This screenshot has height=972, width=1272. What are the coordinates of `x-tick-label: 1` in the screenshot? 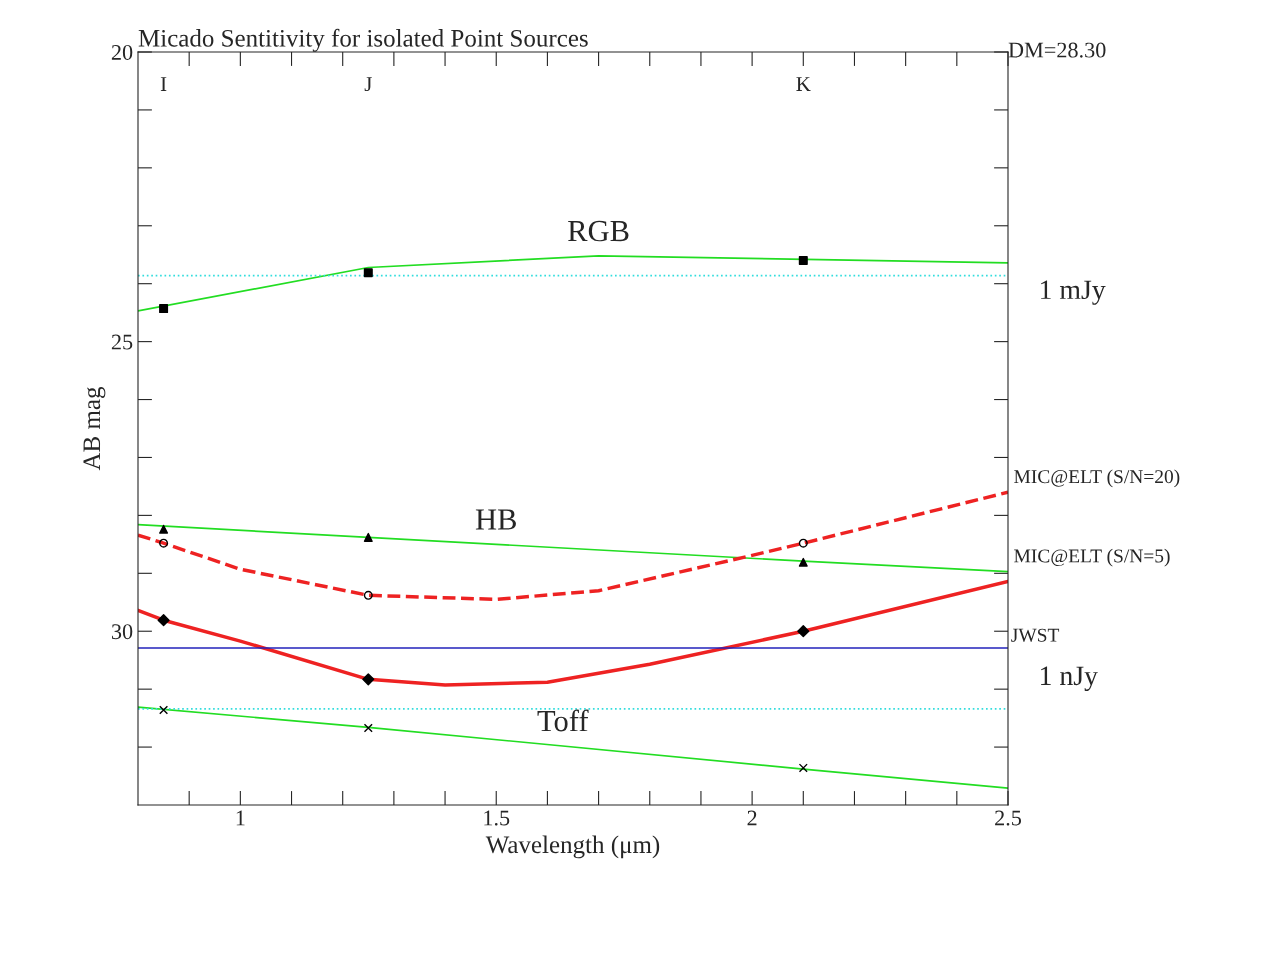 It's located at (240, 818).